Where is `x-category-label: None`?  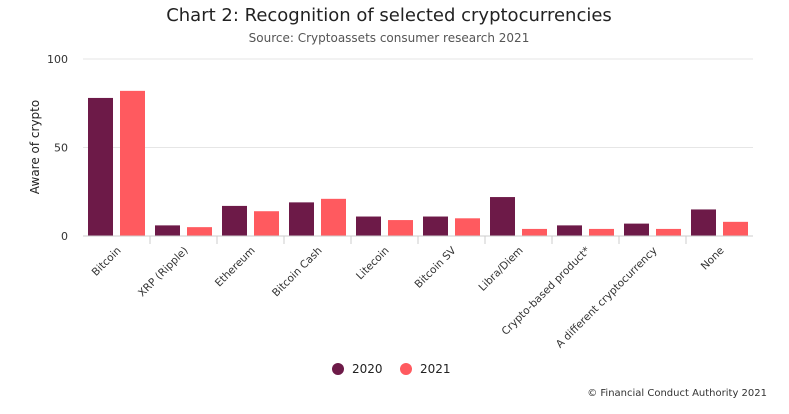
x-category-label: None is located at coordinates (713, 259).